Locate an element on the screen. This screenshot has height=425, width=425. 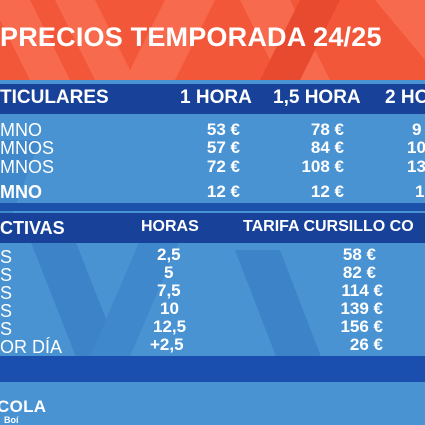
column-1-5-hora: 1,5 HORA is located at coordinates (317, 97).